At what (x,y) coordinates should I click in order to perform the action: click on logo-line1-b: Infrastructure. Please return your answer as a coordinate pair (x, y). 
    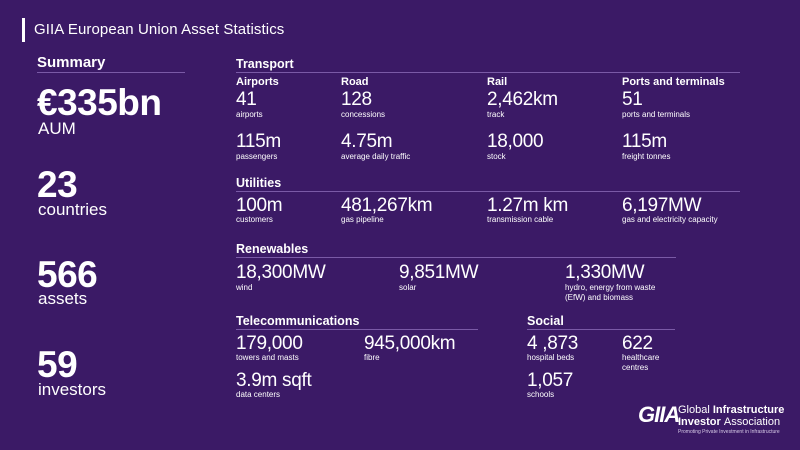
    Looking at the image, I should click on (748, 410).